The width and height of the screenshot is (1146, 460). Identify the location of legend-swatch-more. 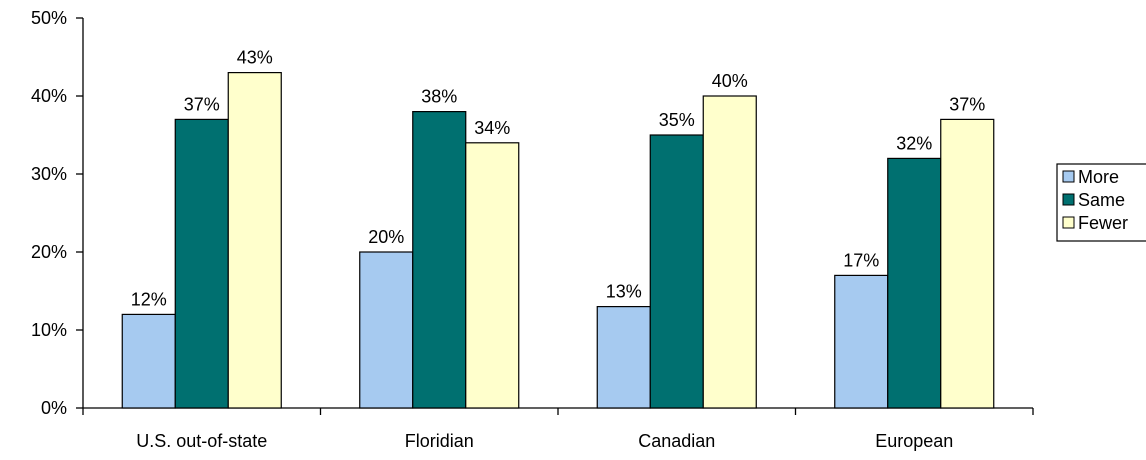
(1068, 176).